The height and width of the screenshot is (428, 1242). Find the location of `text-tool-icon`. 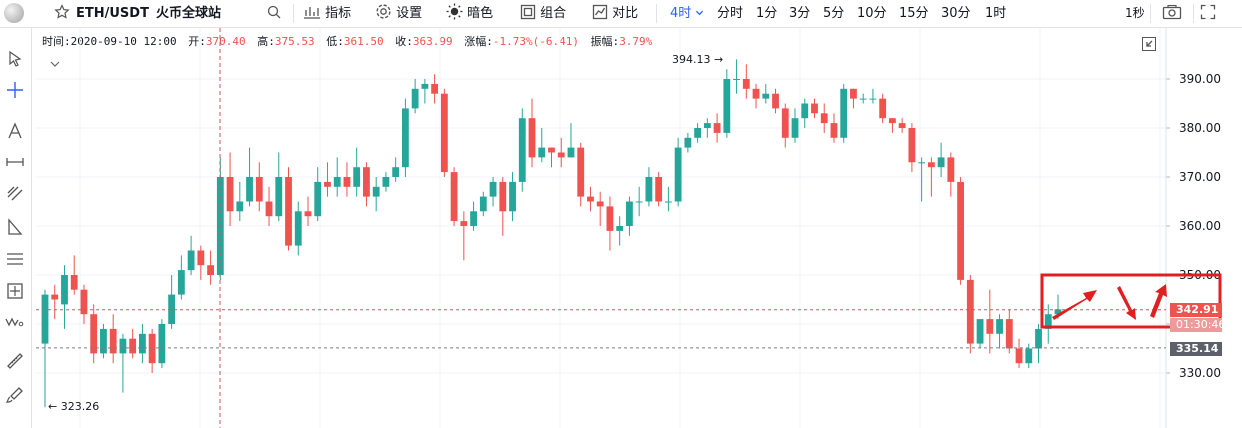

text-tool-icon is located at coordinates (15, 131).